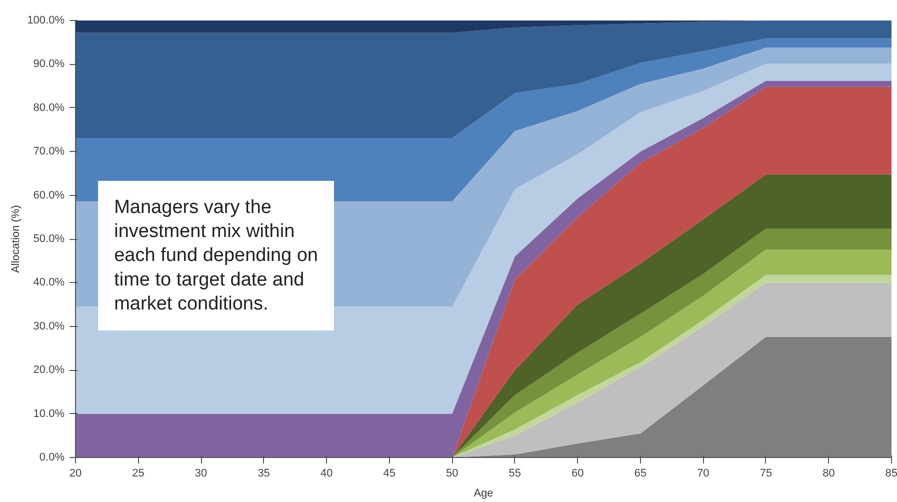 The width and height of the screenshot is (897, 502). Describe the element at coordinates (326, 474) in the screenshot. I see `x-tick-label: 40` at that location.